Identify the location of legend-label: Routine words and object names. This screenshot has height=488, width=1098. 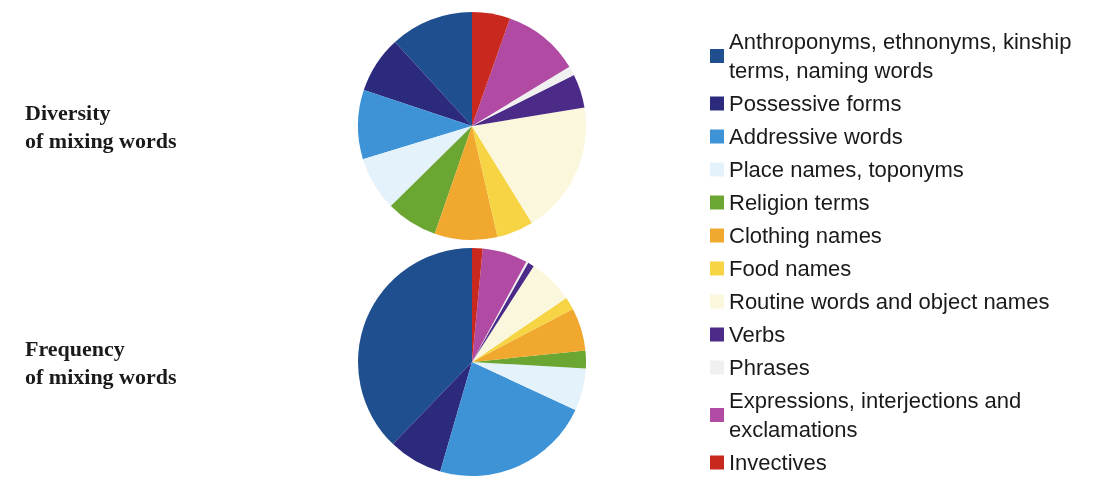
(889, 301).